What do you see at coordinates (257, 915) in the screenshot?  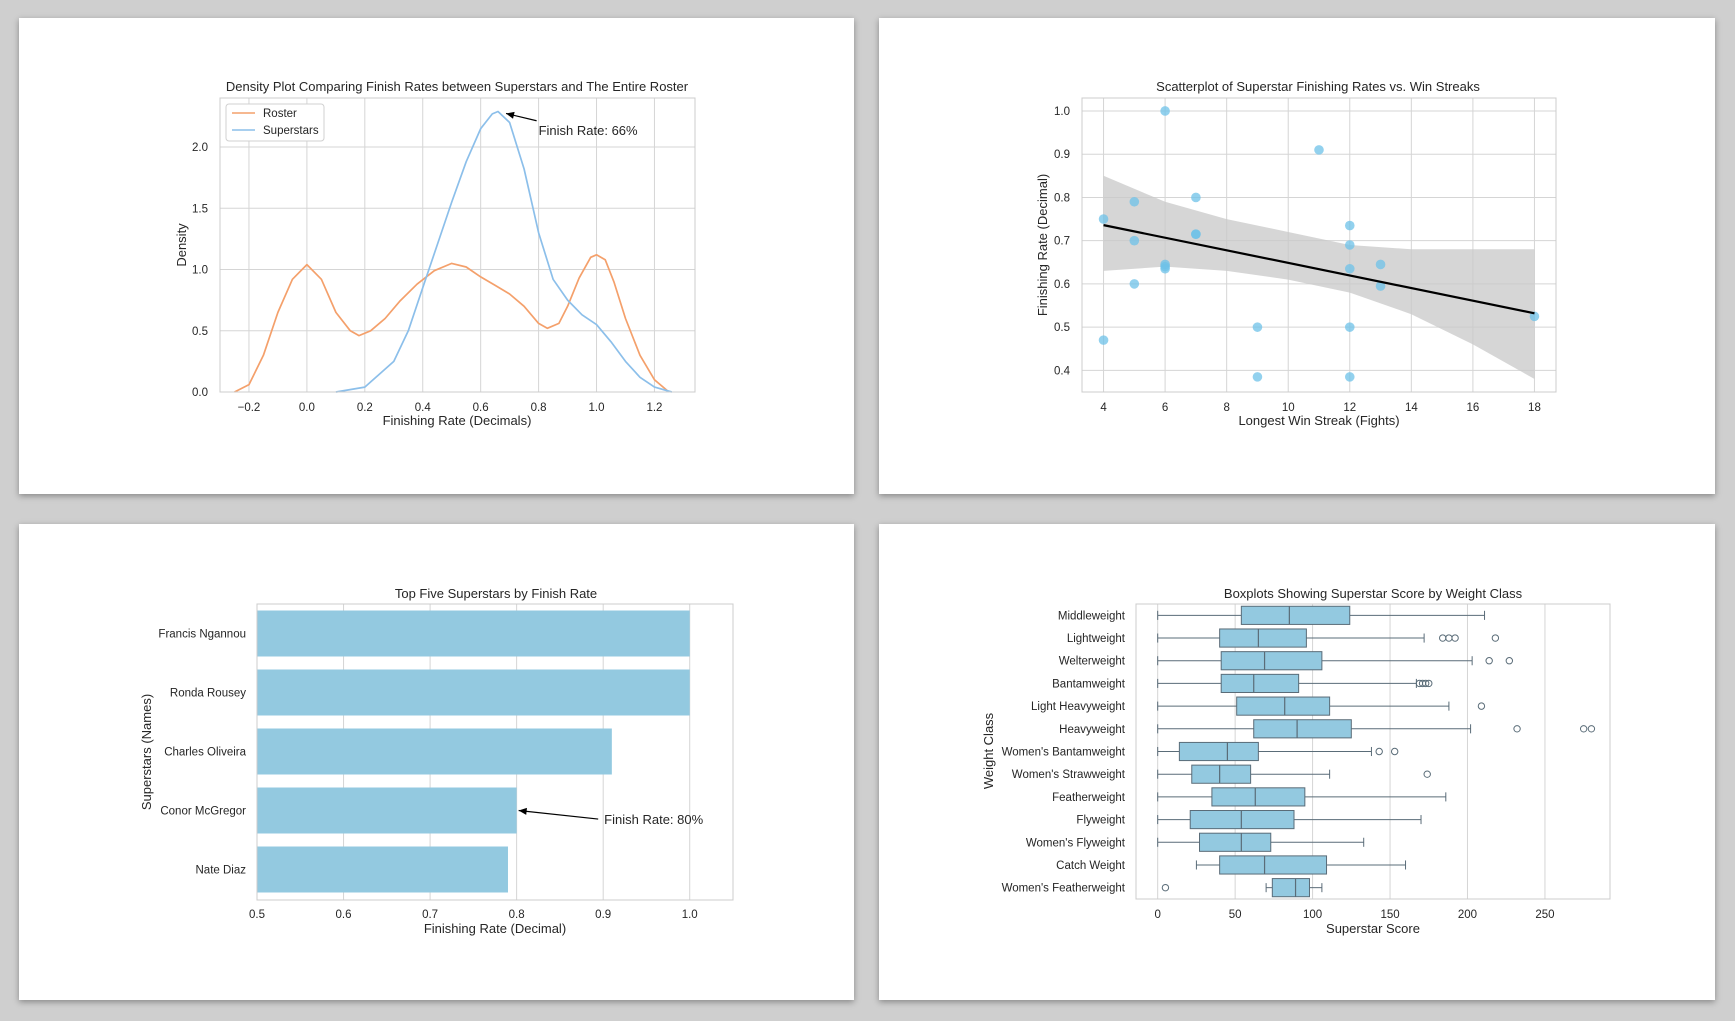 I see `x-tick-label: 0.5` at bounding box center [257, 915].